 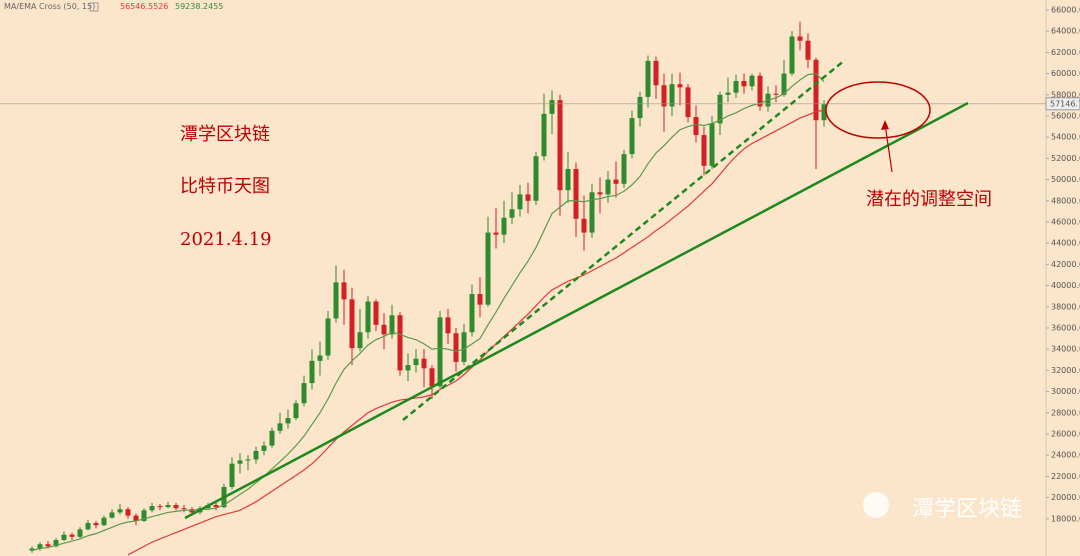 What do you see at coordinates (1065, 391) in the screenshot?
I see `y-tick-label: 30000.00` at bounding box center [1065, 391].